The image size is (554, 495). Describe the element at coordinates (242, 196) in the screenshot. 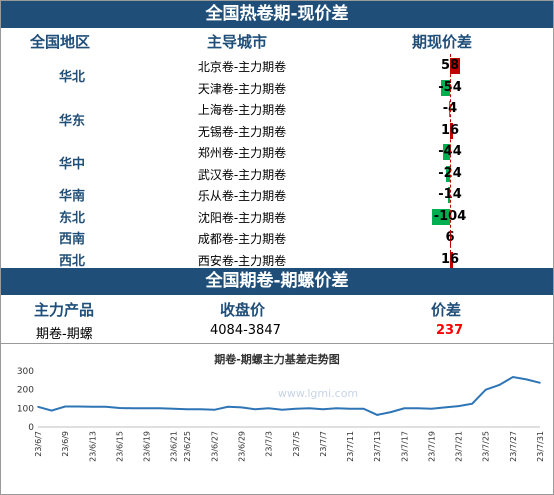

I see `city-label: 乐从卷-主力期卷` at that location.